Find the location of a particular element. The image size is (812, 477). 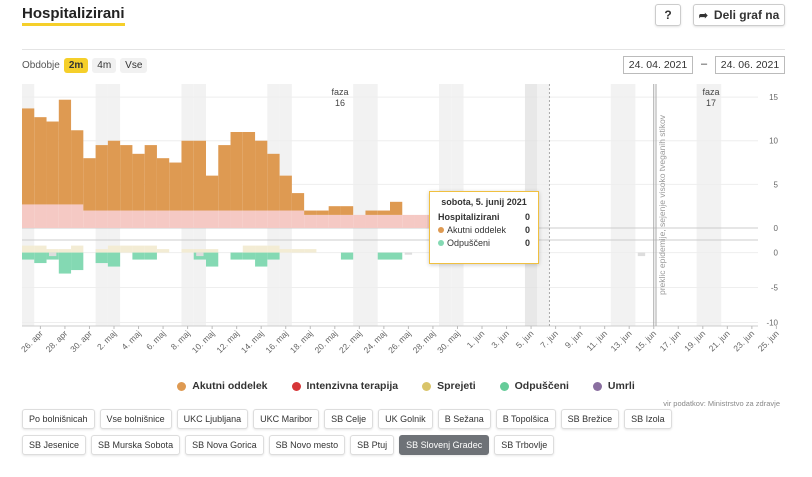

x-tick-label: 14. maj is located at coordinates (252, 341).